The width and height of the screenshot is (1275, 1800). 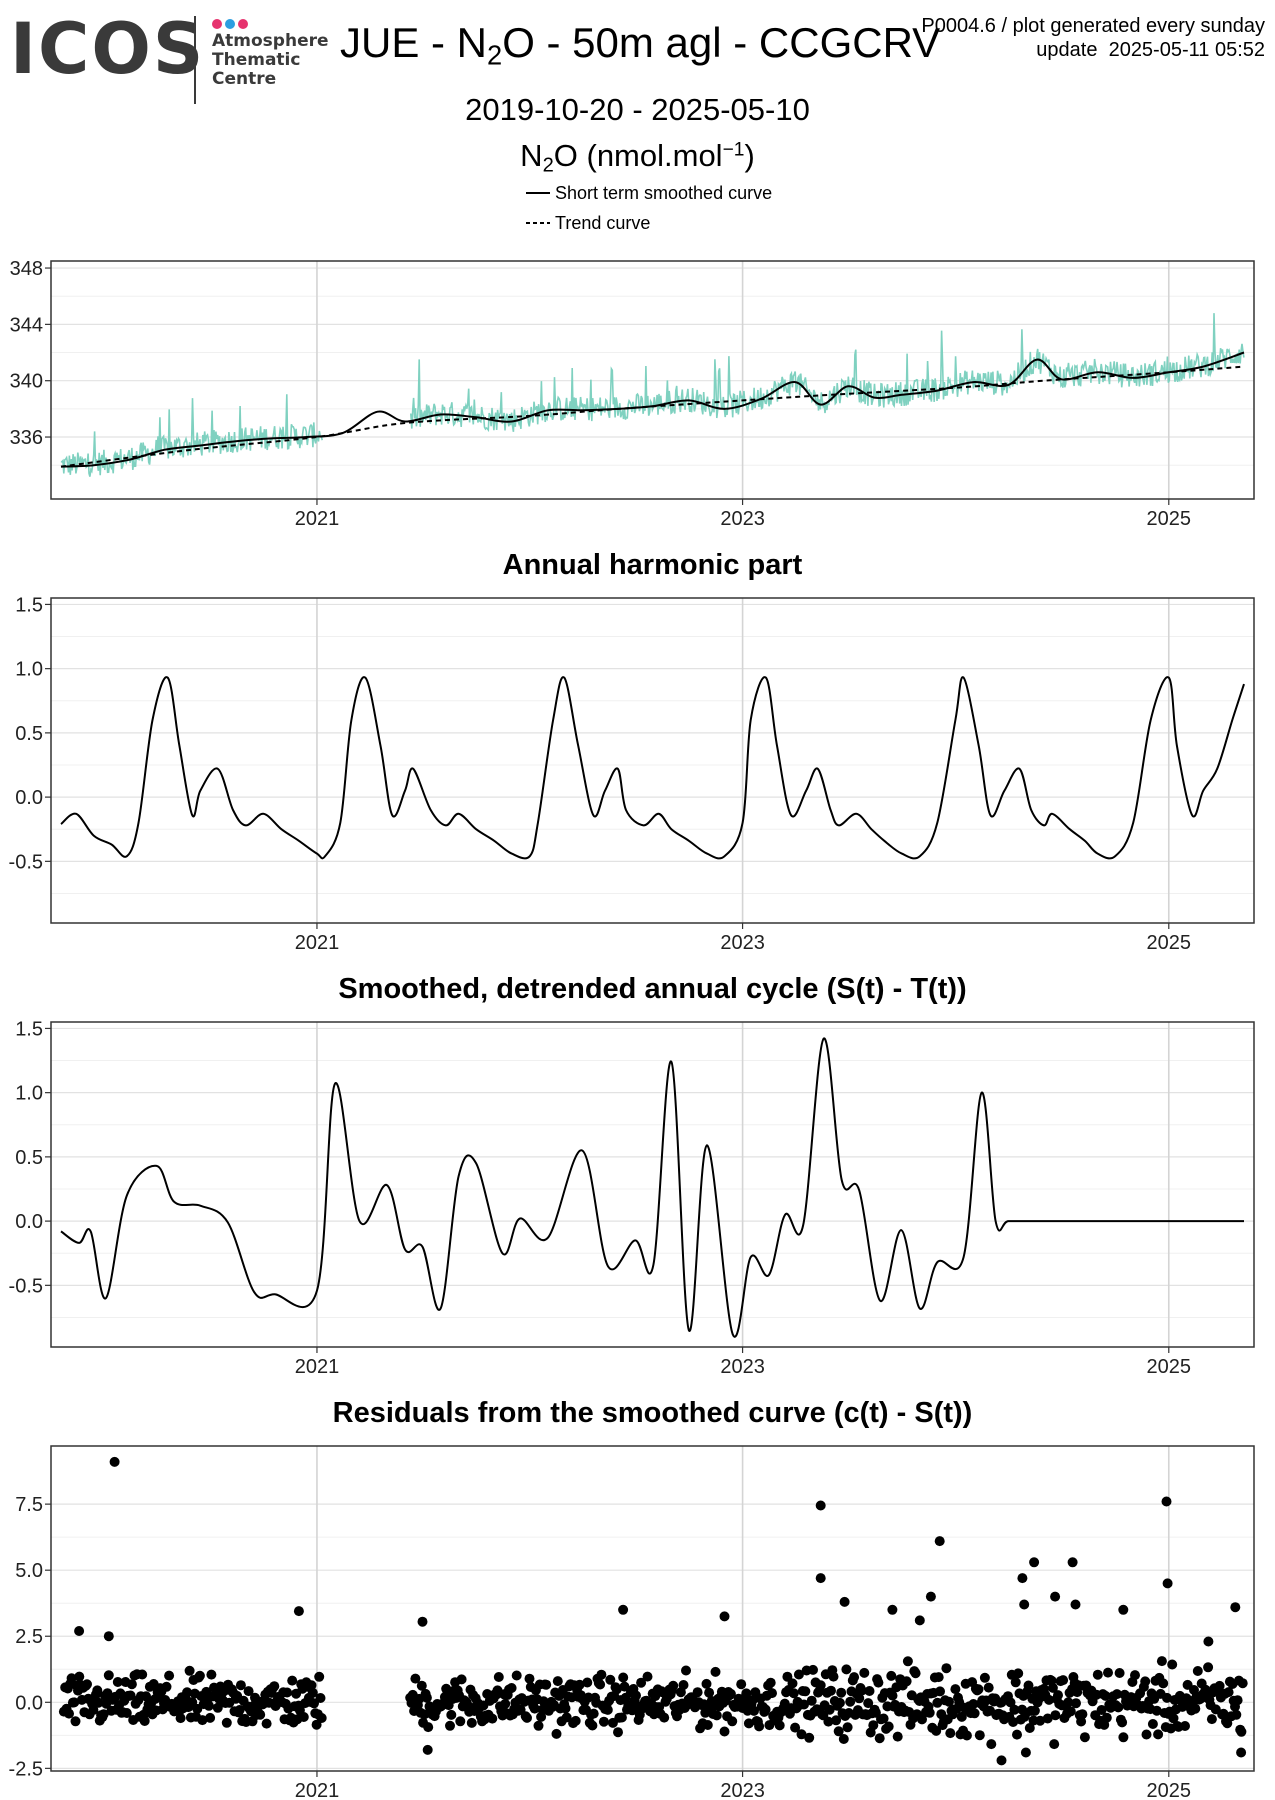 I want to click on legend-dashed-line-icon, so click(x=538, y=223).